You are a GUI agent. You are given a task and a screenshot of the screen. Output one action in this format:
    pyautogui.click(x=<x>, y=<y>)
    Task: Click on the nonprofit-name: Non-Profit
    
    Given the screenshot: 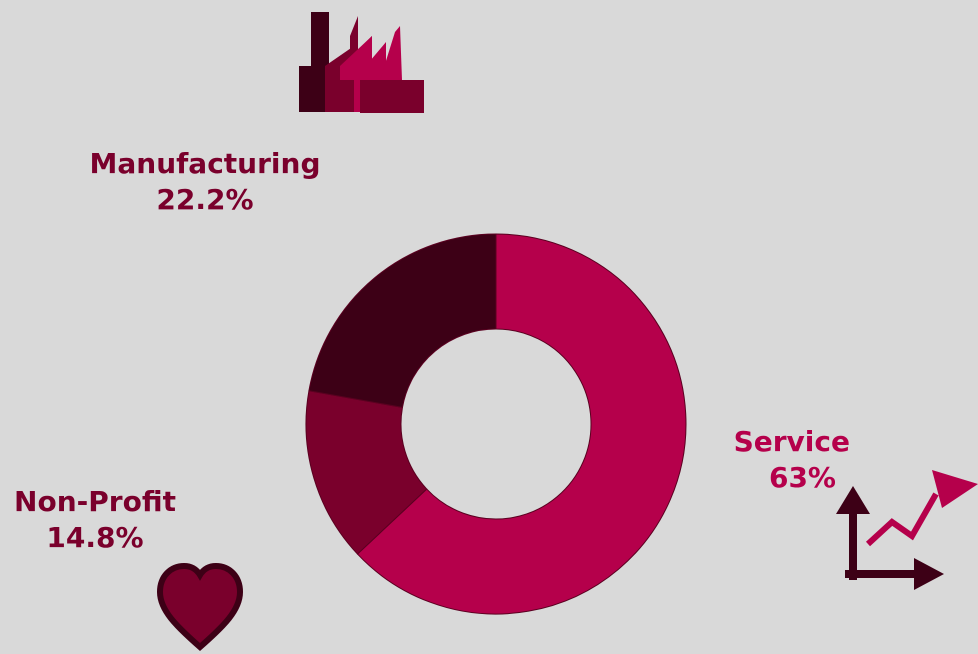 What is the action you would take?
    pyautogui.click(x=95, y=501)
    